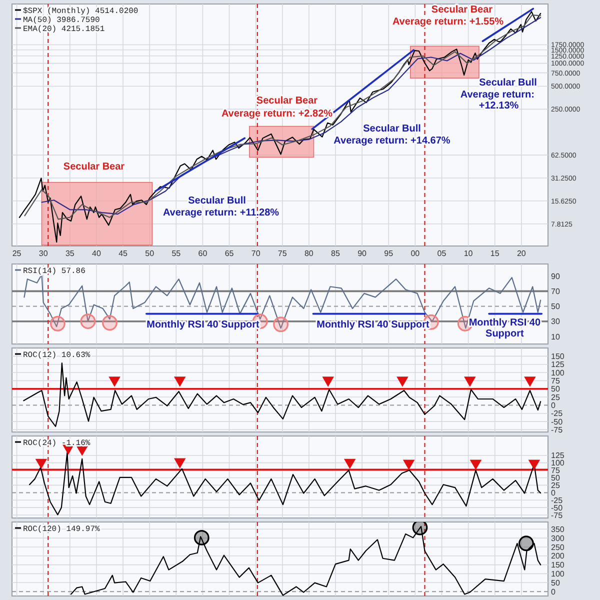 This screenshot has width=600, height=600. I want to click on legend-label: RSI(14) 57.86, so click(54, 271).